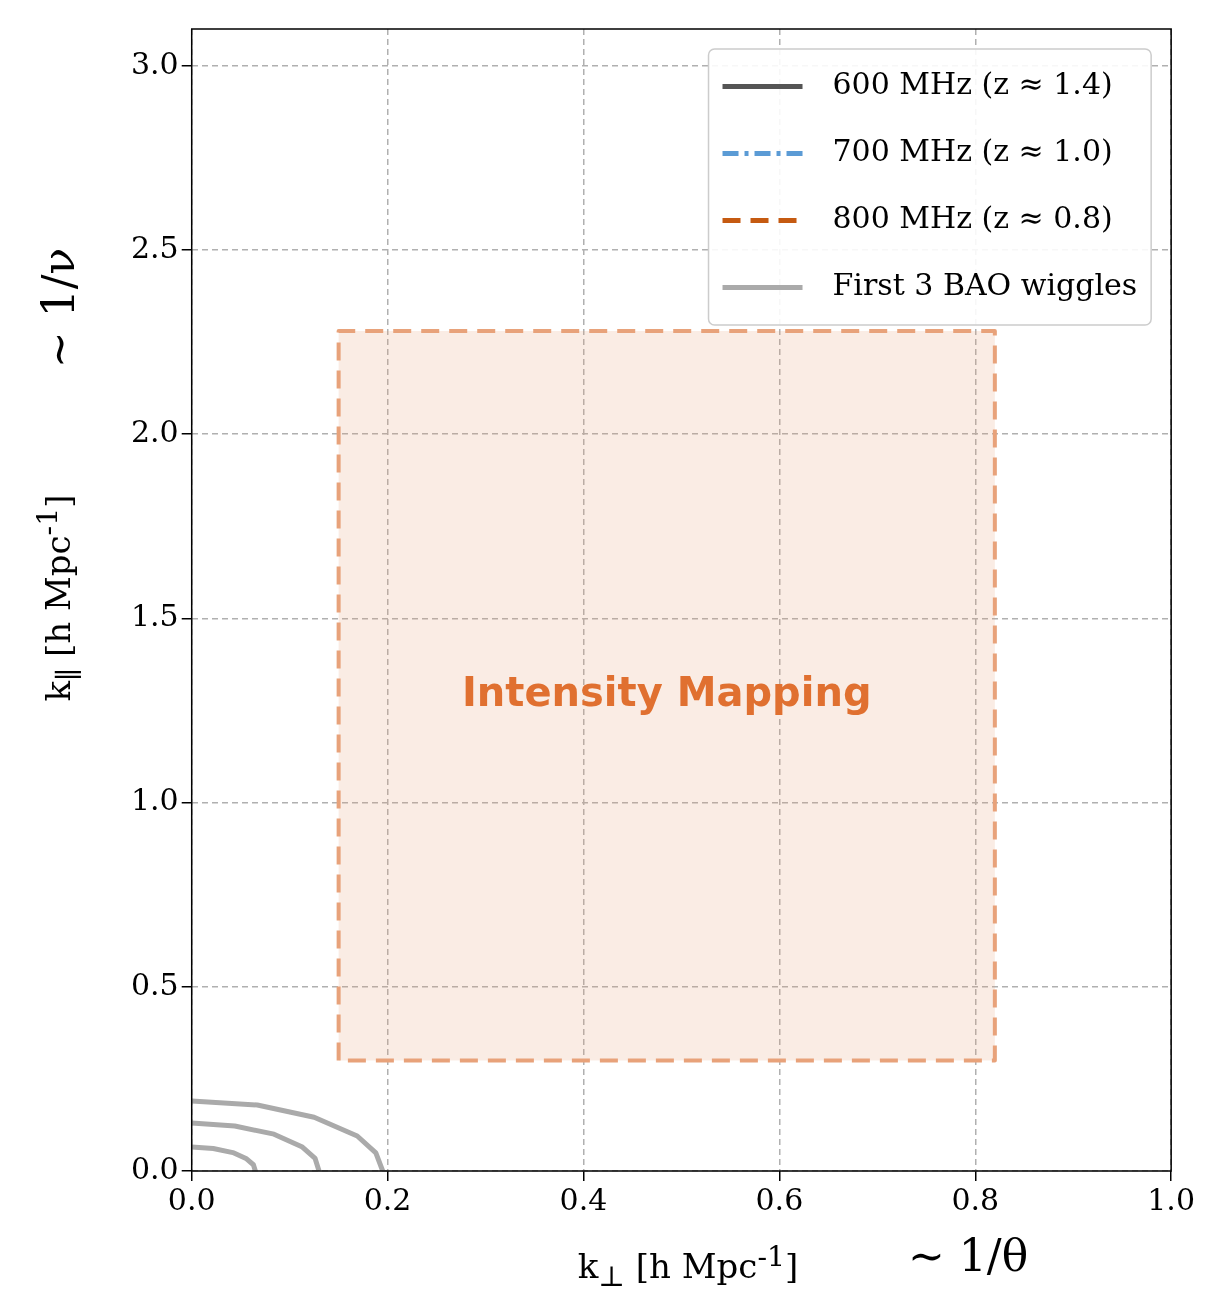 The height and width of the screenshot is (1310, 1208). What do you see at coordinates (972, 218) in the screenshot?
I see `legend-label: 800 MHz (z ≈ 0.8)` at bounding box center [972, 218].